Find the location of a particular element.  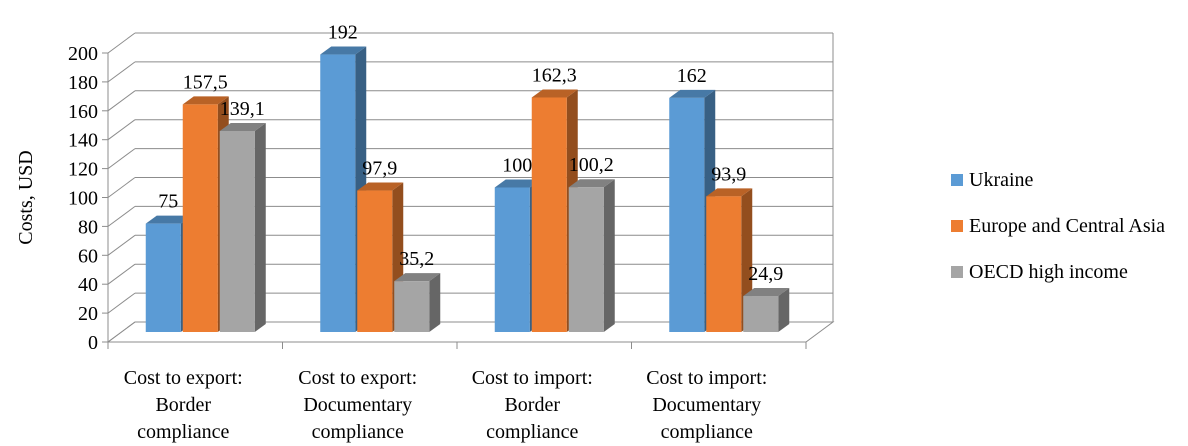

y-tick-label: 0 is located at coordinates (93, 343).